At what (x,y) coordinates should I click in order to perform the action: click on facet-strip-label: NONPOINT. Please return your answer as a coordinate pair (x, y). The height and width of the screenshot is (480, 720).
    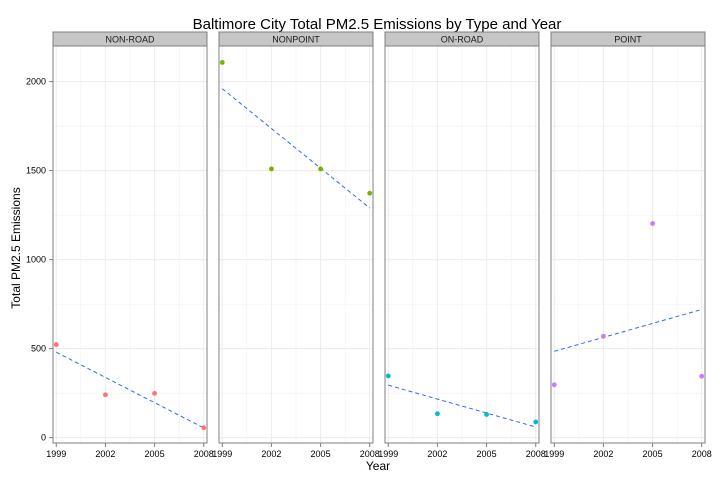
    Looking at the image, I should click on (296, 40).